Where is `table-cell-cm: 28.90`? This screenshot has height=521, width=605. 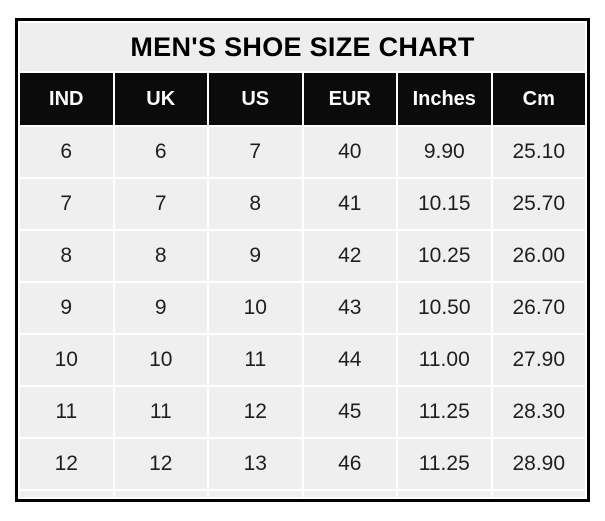 table-cell-cm: 28.90 is located at coordinates (538, 464).